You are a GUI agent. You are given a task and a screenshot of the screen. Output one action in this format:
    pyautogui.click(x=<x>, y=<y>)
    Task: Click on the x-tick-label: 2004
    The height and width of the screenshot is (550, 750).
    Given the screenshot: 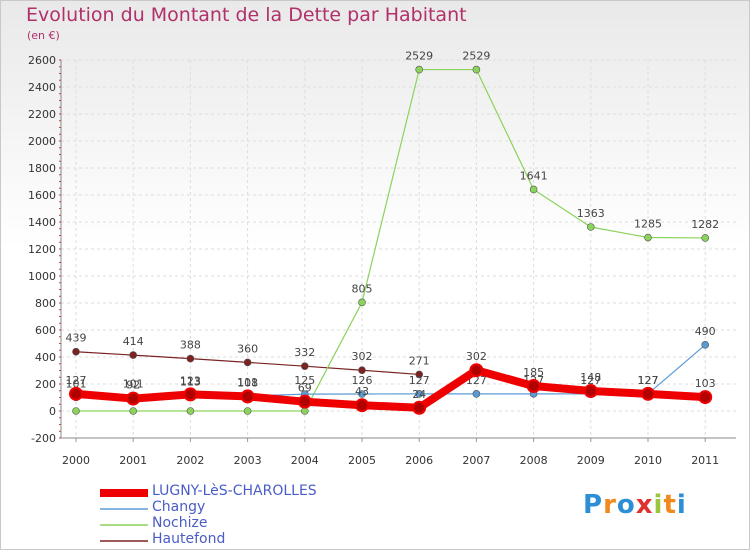 What is the action you would take?
    pyautogui.click(x=305, y=460)
    